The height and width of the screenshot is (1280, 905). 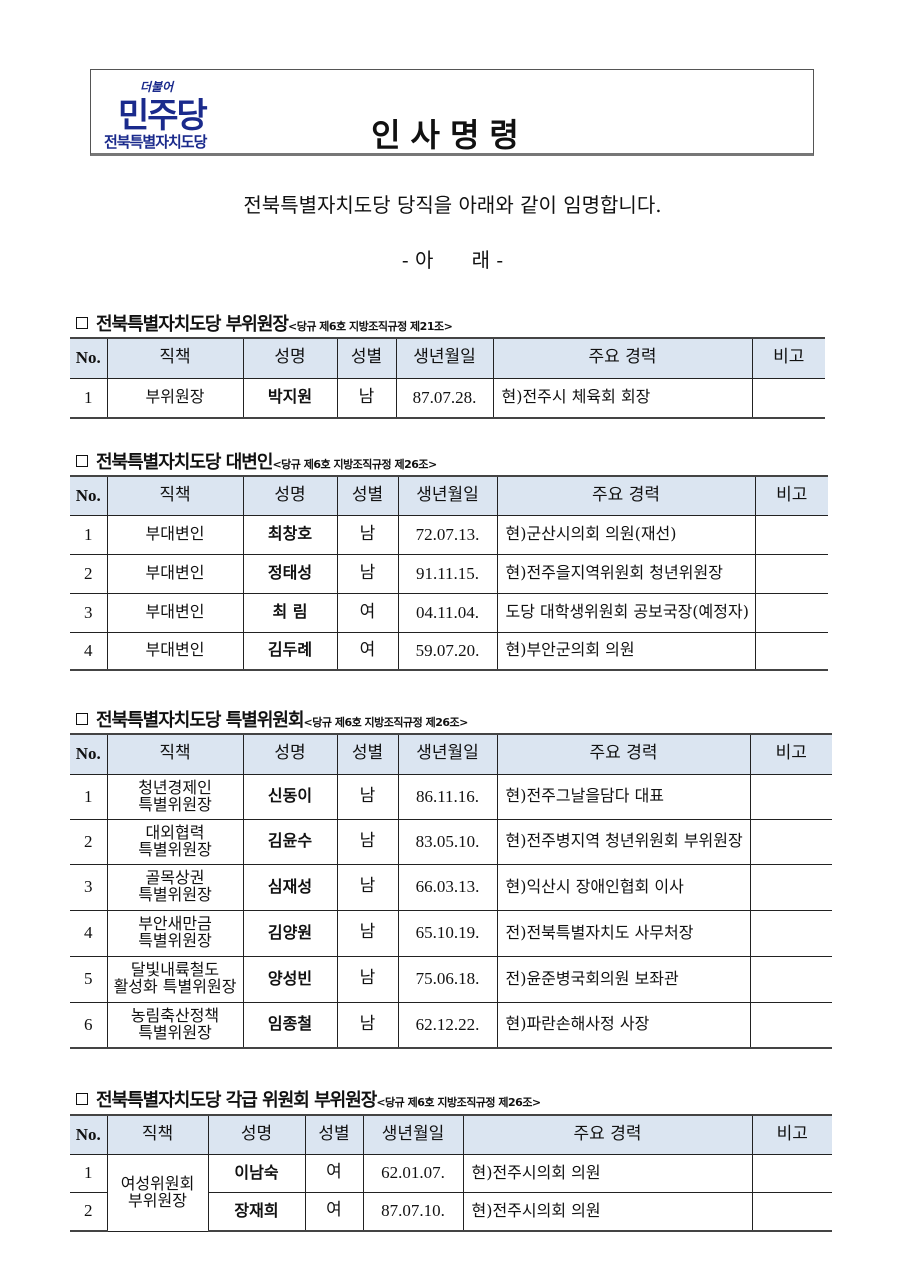 I want to click on cell-birthdate: 59.07.20., so click(x=447, y=651).